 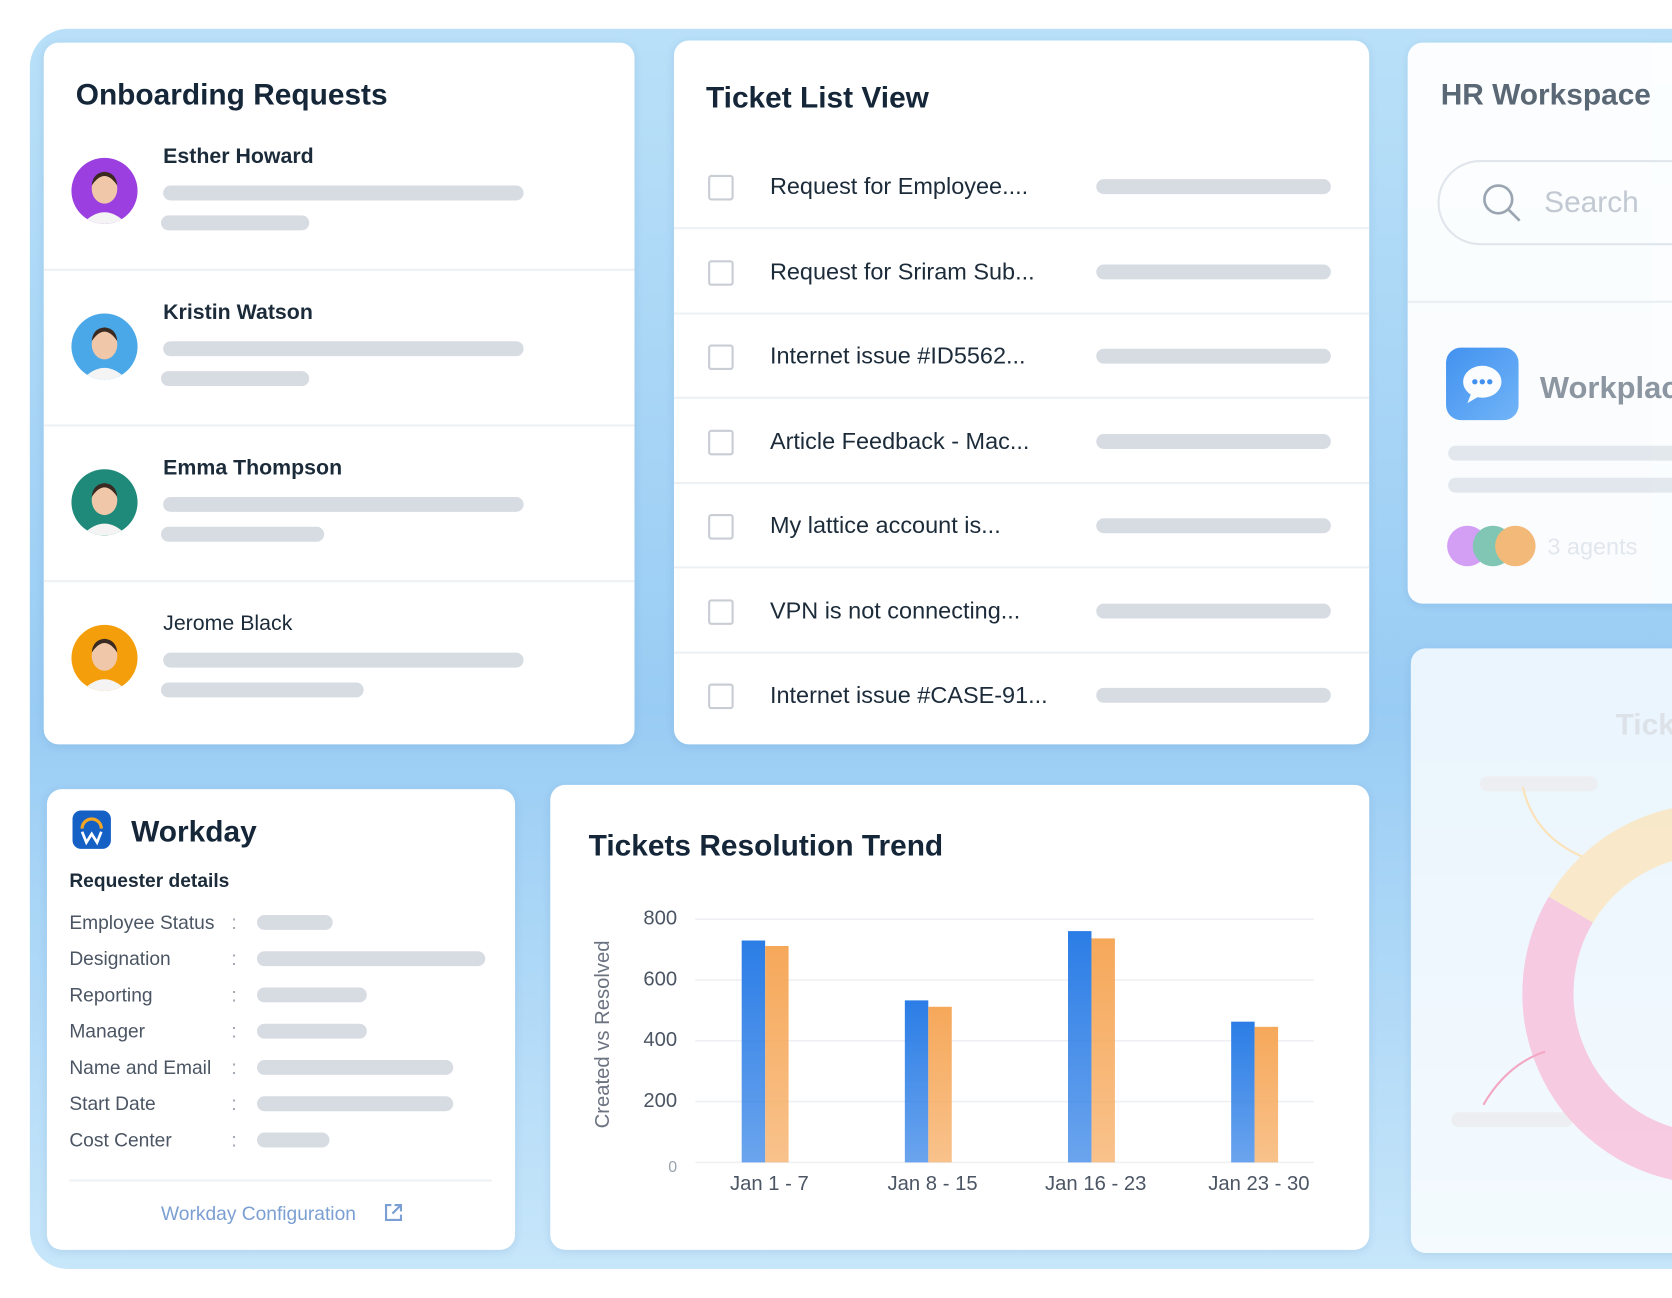 I want to click on card-title: Onboarding Requests, so click(x=231, y=94).